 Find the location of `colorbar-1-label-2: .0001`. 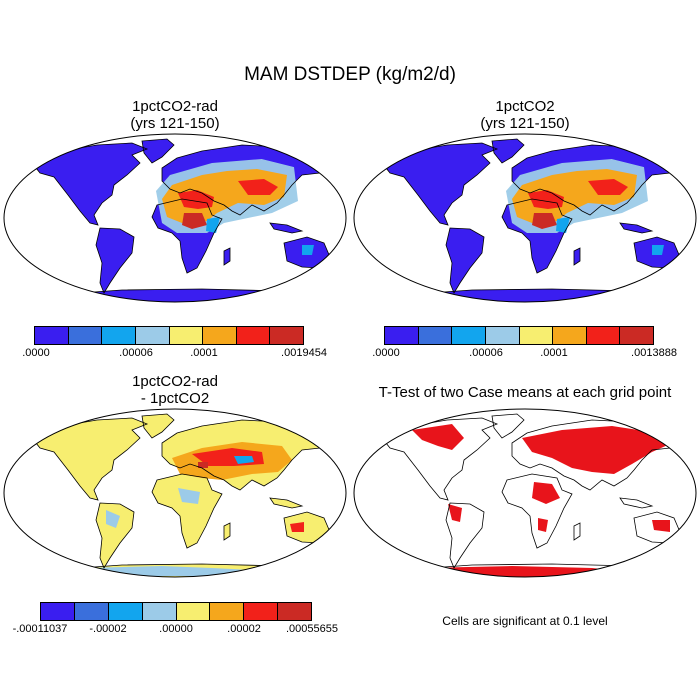

colorbar-1-label-2: .0001 is located at coordinates (204, 353).